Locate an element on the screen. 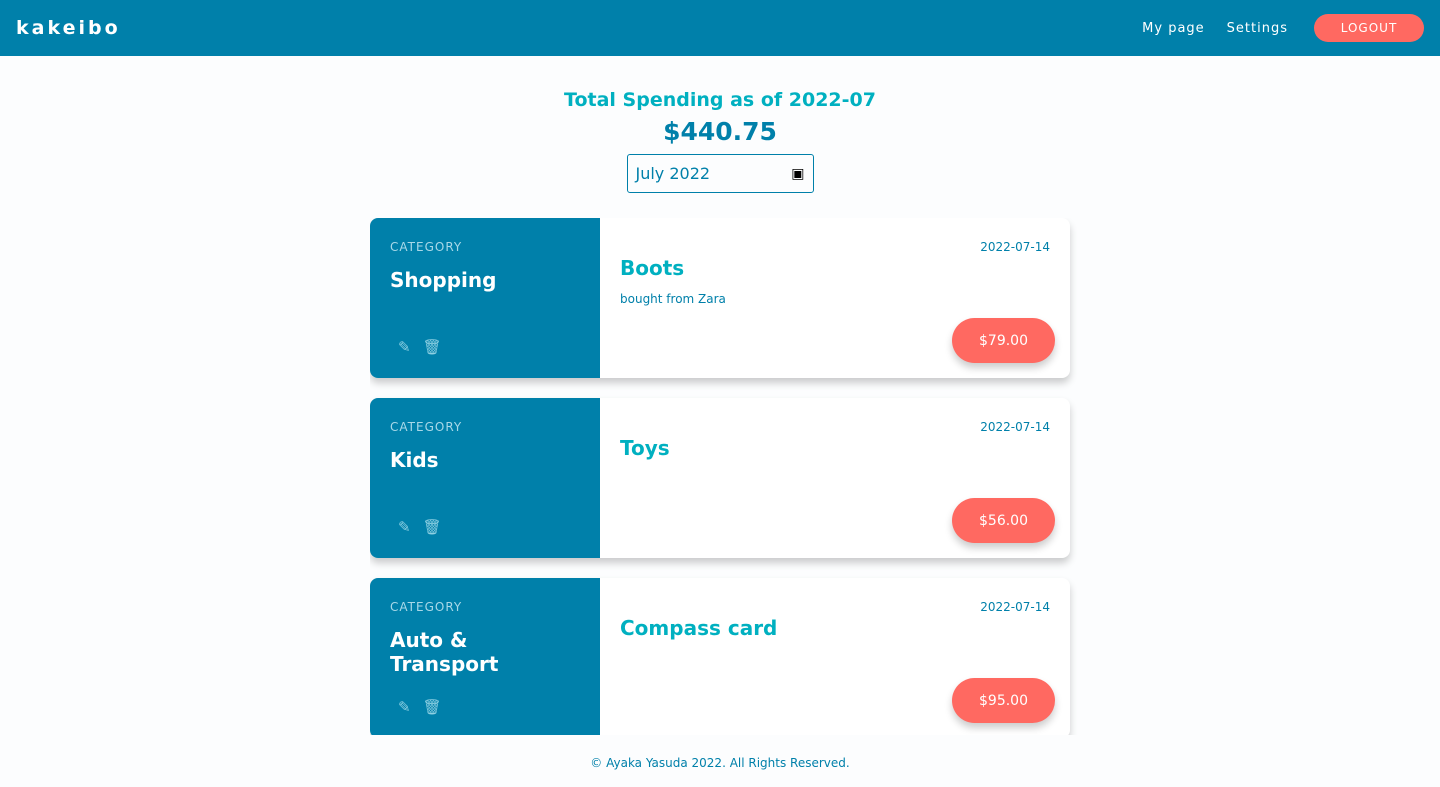 The image size is (1440, 787). amount-badge: $56.00 is located at coordinates (1003, 520).